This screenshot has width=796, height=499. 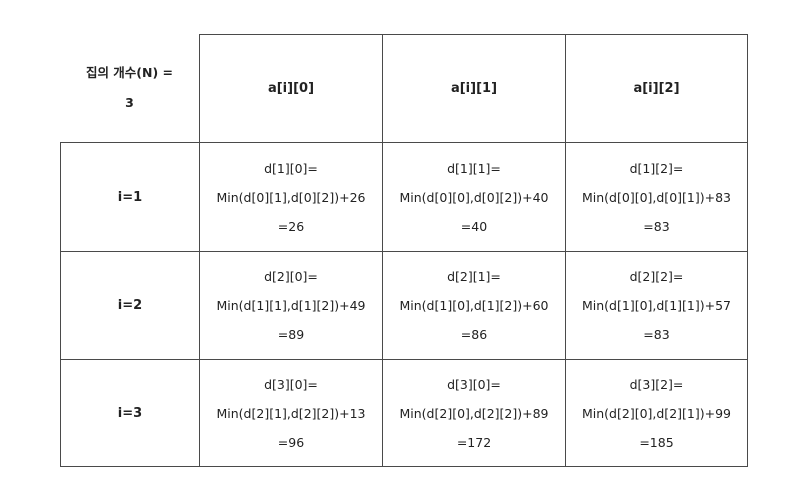 What do you see at coordinates (565, 250) in the screenshot?
I see `border-col3-left` at bounding box center [565, 250].